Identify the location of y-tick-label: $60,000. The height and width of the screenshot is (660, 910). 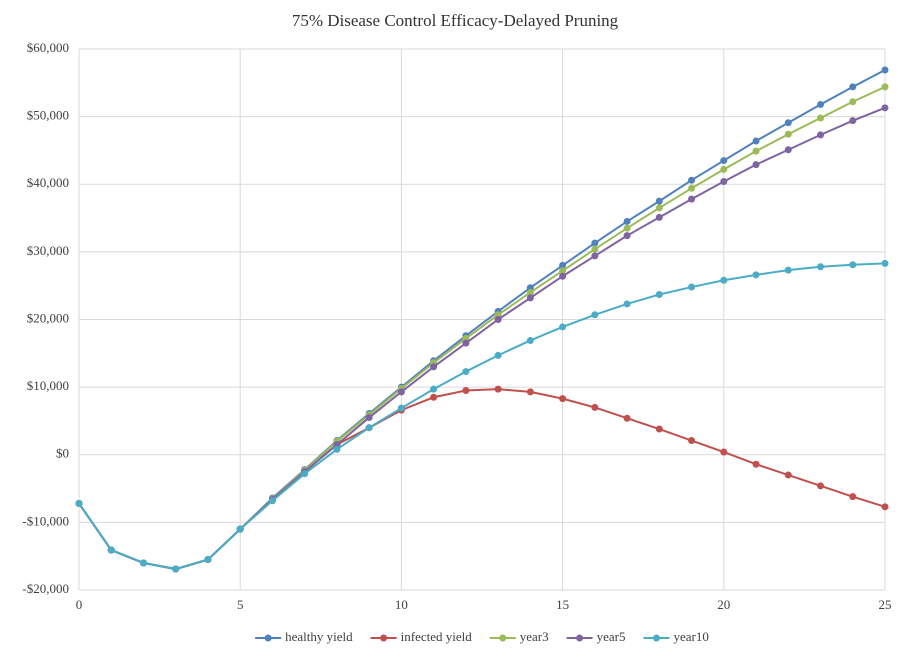
(48, 47).